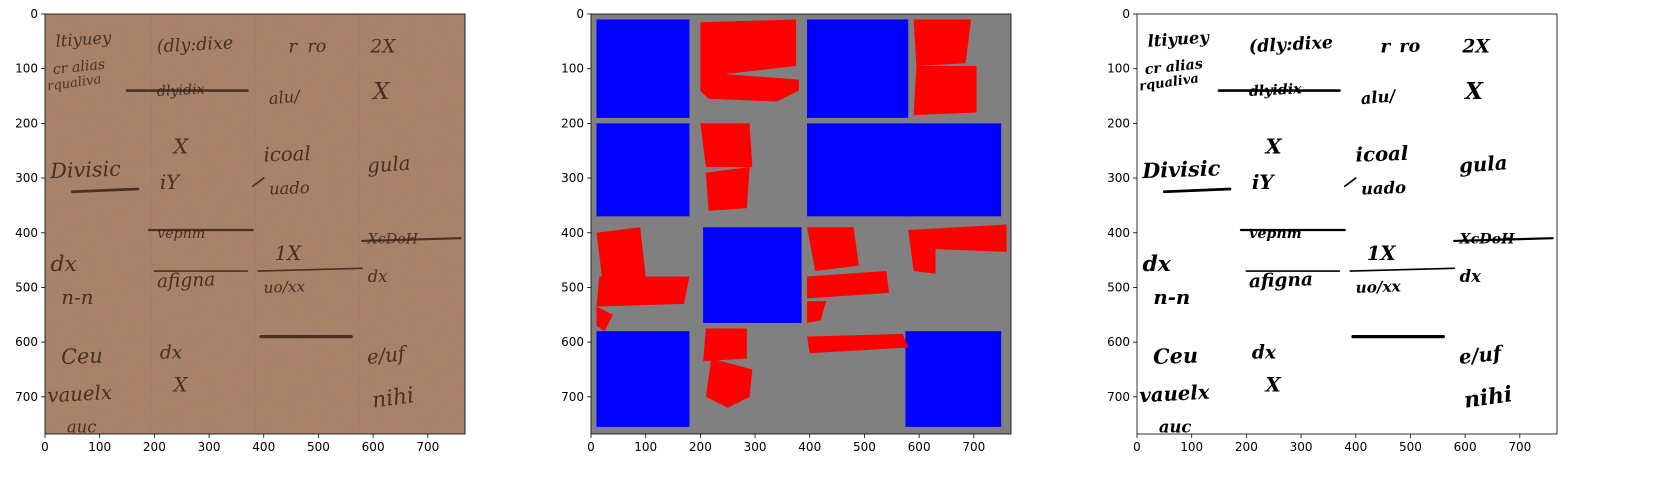  What do you see at coordinates (26, 178) in the screenshot?
I see `y-tick-label: 300` at bounding box center [26, 178].